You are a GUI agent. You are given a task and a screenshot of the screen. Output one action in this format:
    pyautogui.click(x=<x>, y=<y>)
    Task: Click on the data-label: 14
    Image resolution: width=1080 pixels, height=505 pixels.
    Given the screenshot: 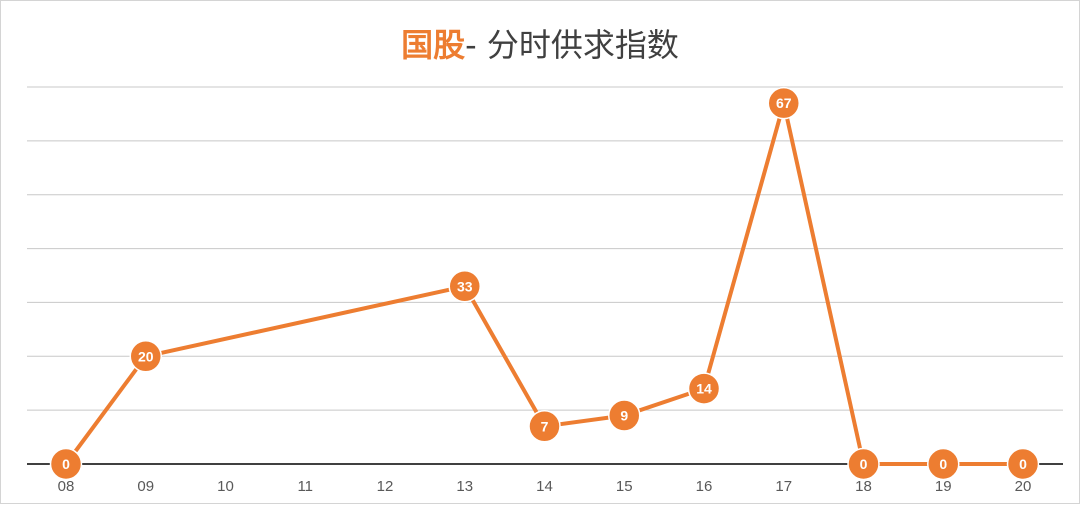 What is the action you would take?
    pyautogui.click(x=704, y=389)
    